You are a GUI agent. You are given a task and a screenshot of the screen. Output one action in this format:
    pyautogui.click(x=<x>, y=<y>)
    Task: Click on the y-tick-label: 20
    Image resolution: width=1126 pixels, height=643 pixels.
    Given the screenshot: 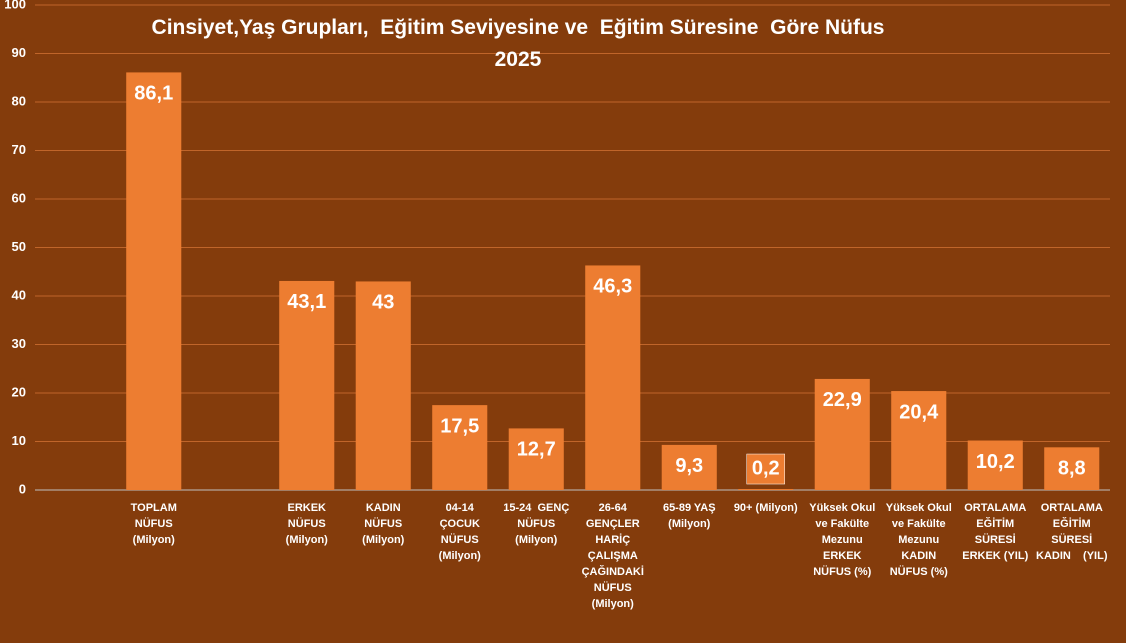 What is the action you would take?
    pyautogui.click(x=19, y=391)
    